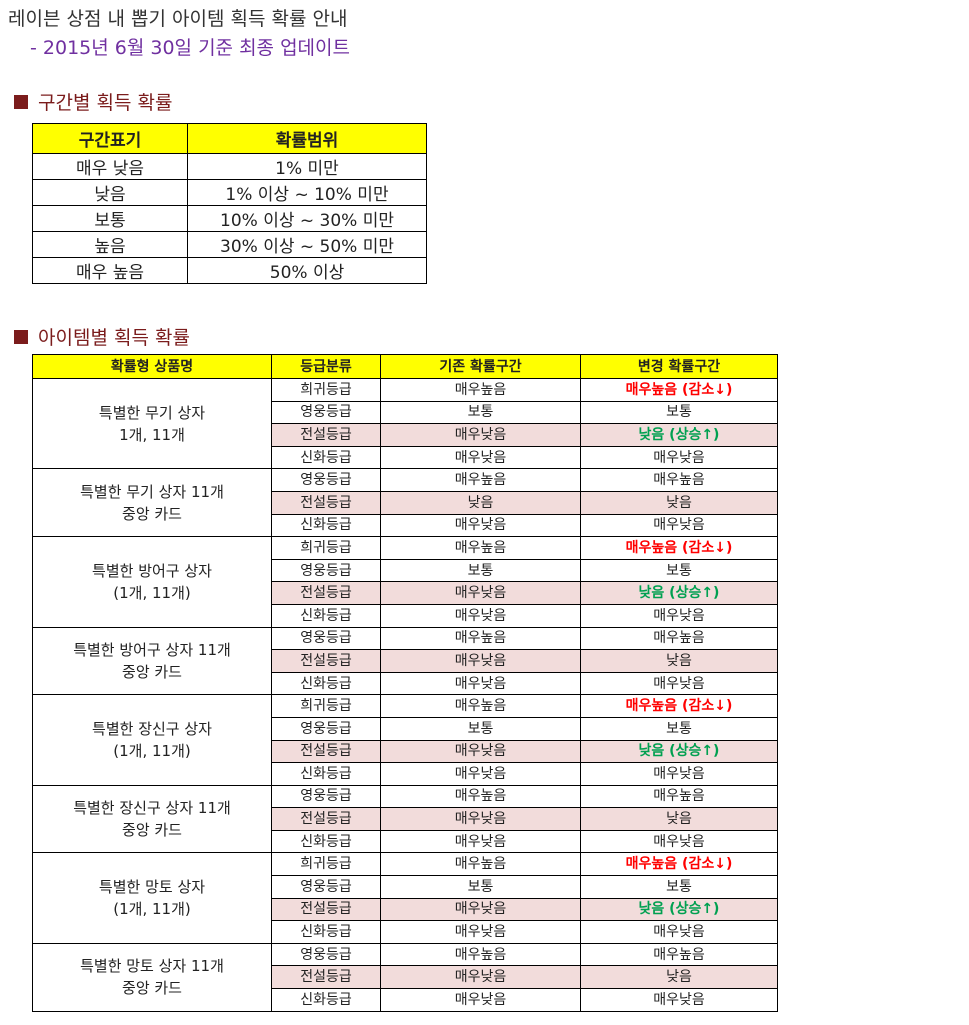  What do you see at coordinates (229, 218) in the screenshot?
I see `table-row: 보통 10% 이상 ~ 30% 미만` at bounding box center [229, 218].